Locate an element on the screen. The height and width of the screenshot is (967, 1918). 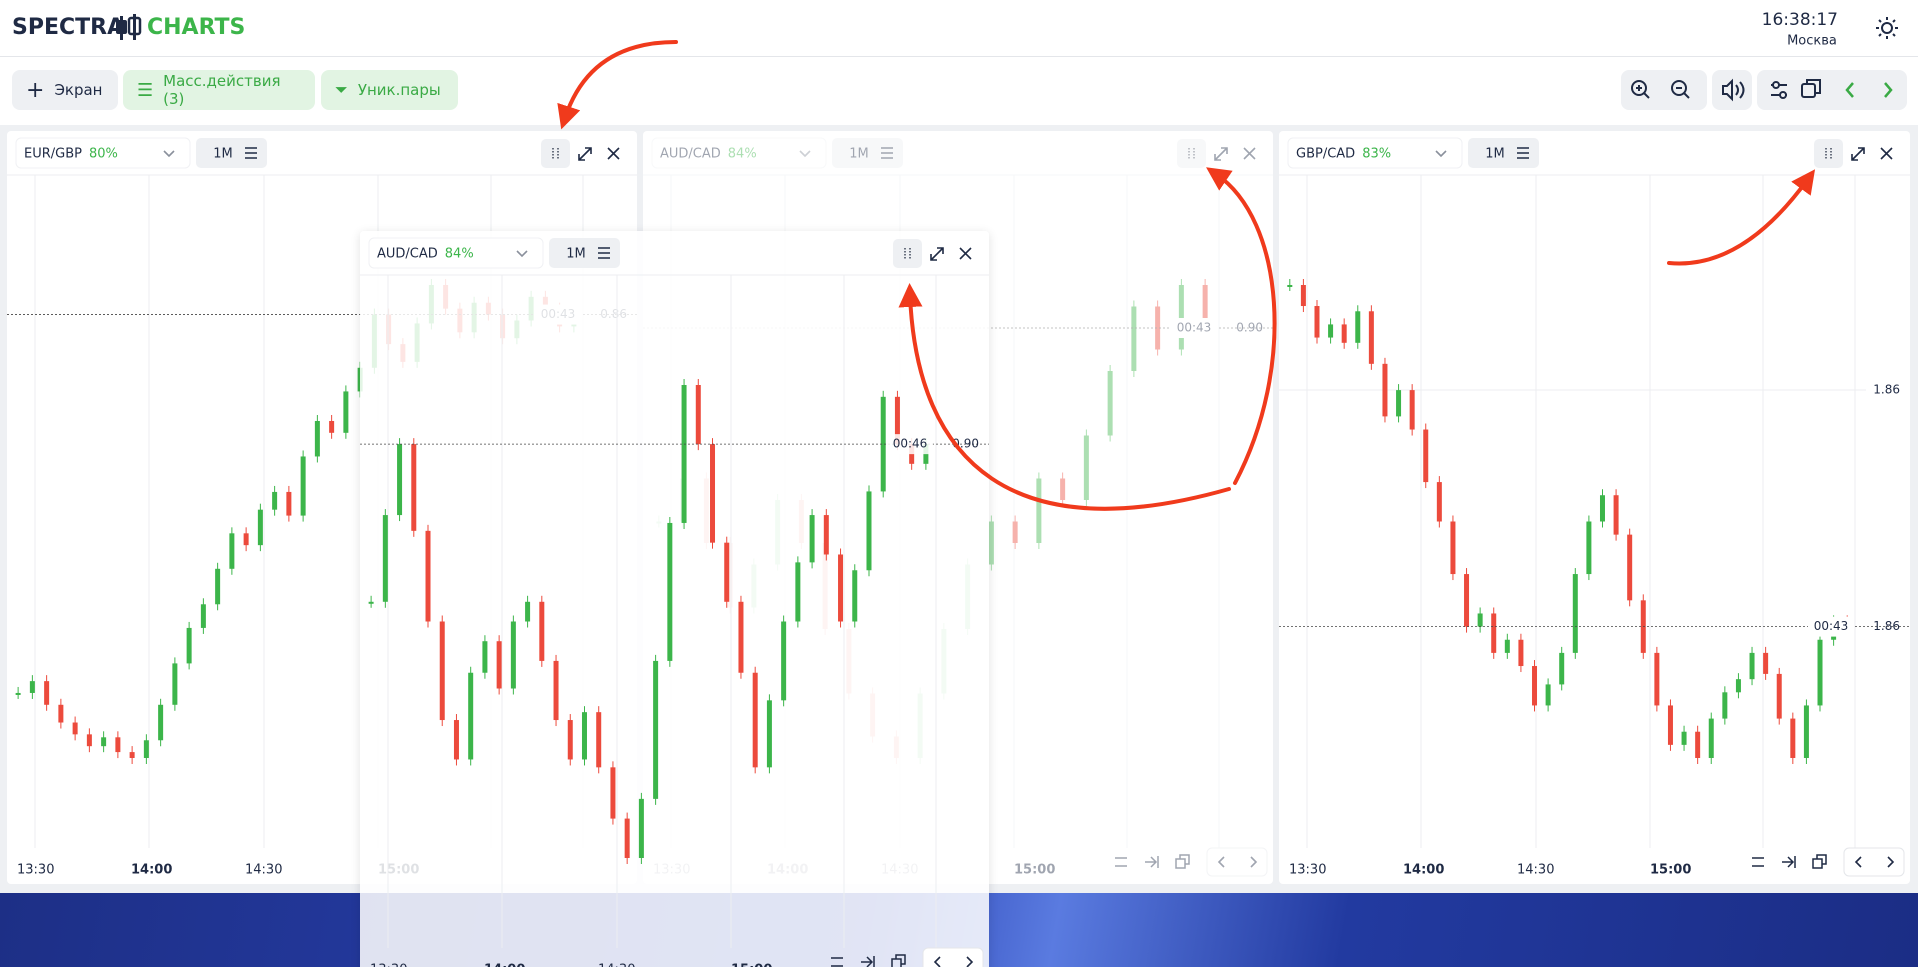
time-axis-label: 13:30 is located at coordinates (35, 870).